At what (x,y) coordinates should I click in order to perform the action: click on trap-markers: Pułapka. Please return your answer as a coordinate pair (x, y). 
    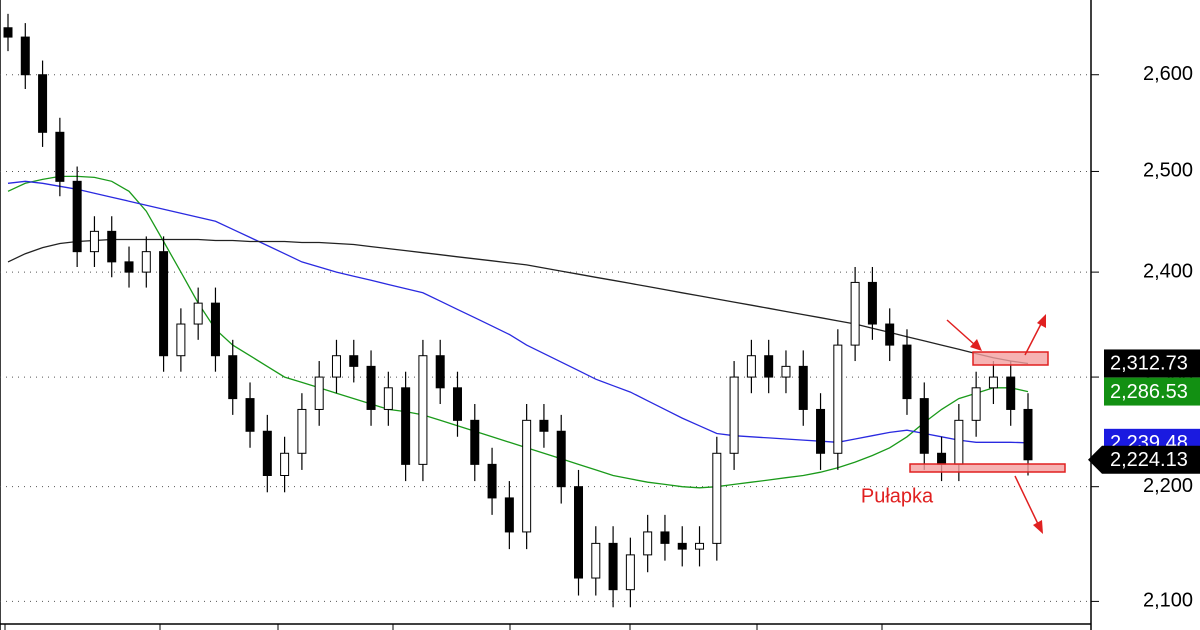
    Looking at the image, I should click on (963, 424).